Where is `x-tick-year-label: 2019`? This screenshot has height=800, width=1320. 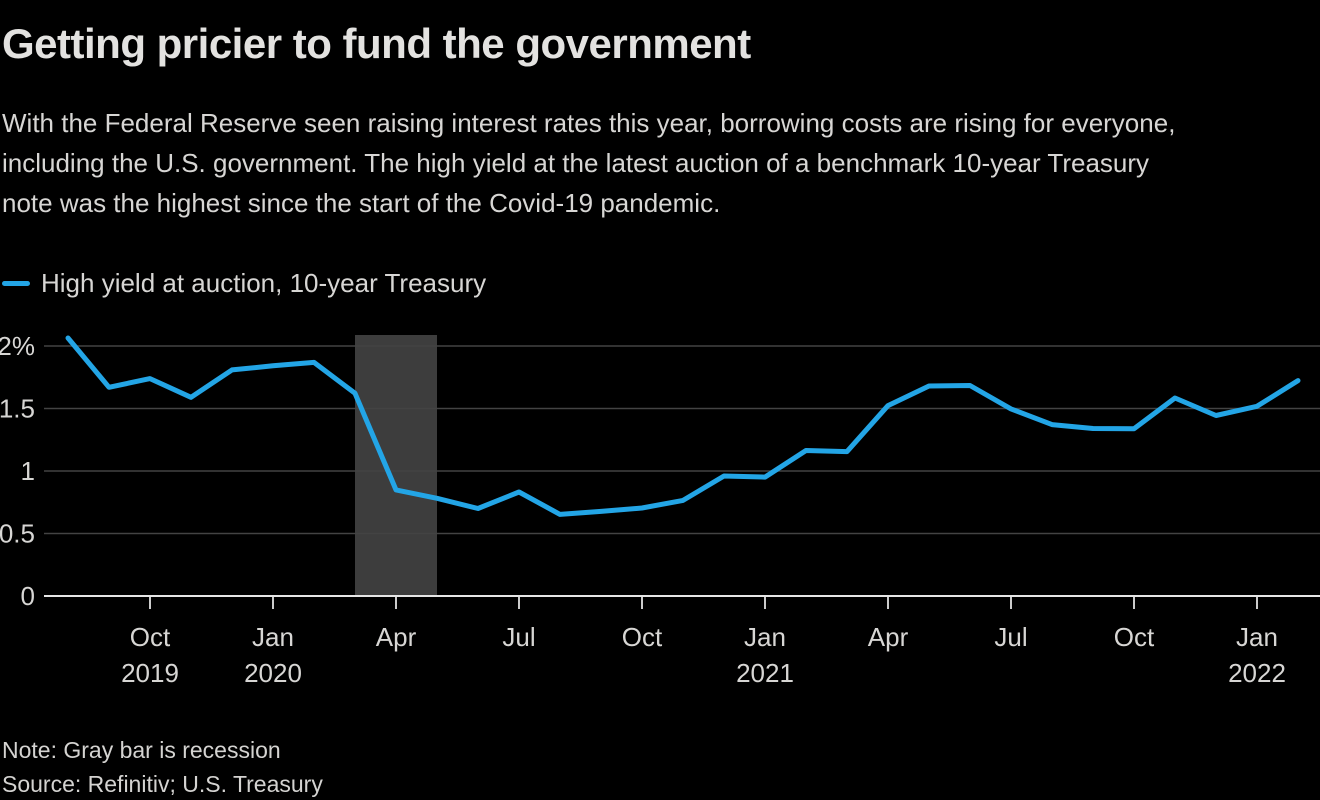 x-tick-year-label: 2019 is located at coordinates (150, 673).